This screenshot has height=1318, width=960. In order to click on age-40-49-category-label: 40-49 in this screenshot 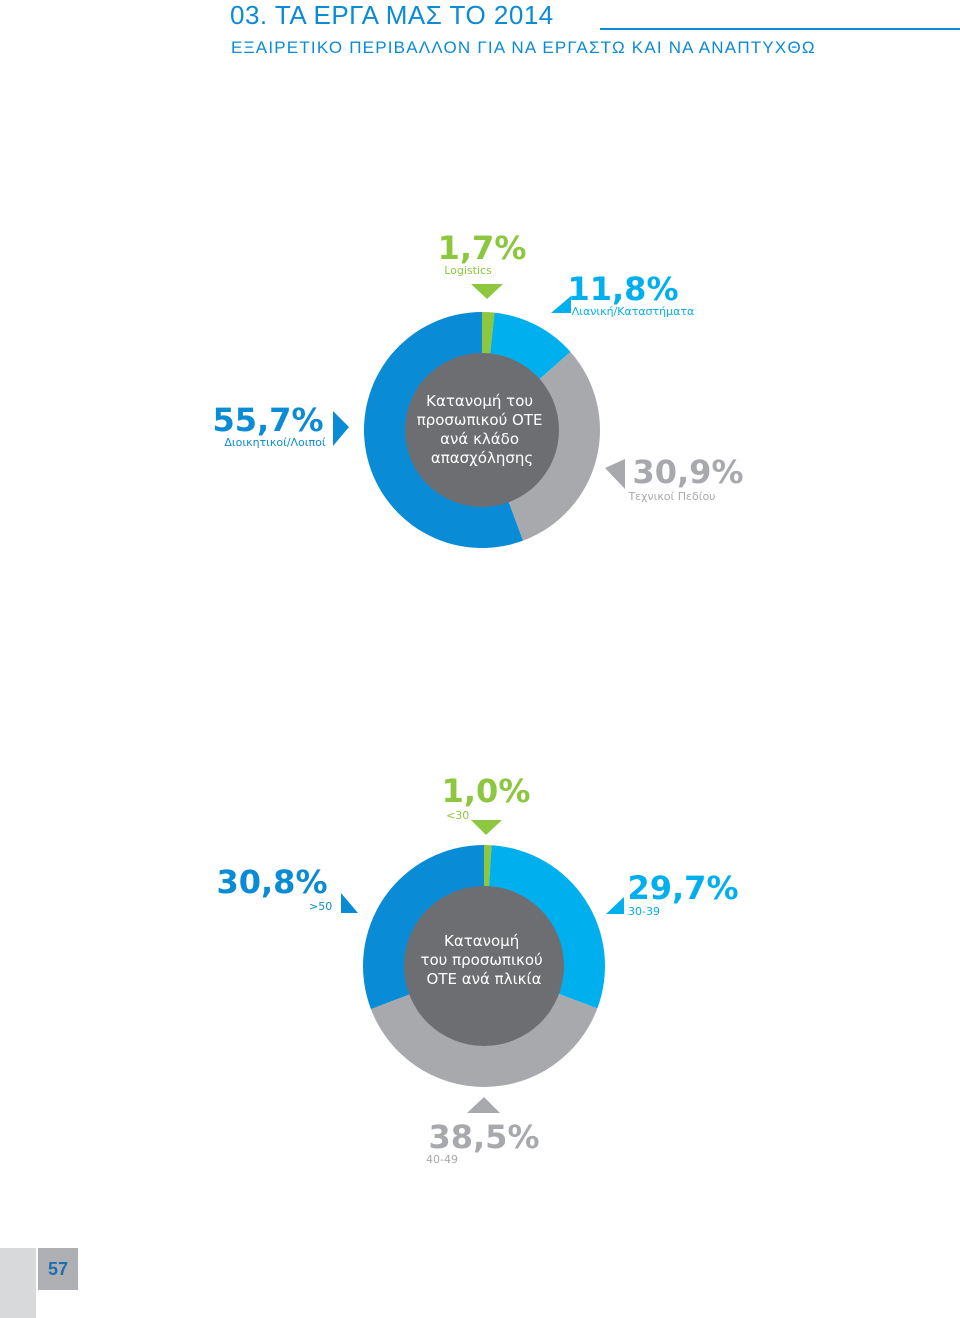, I will do `click(442, 1159)`.